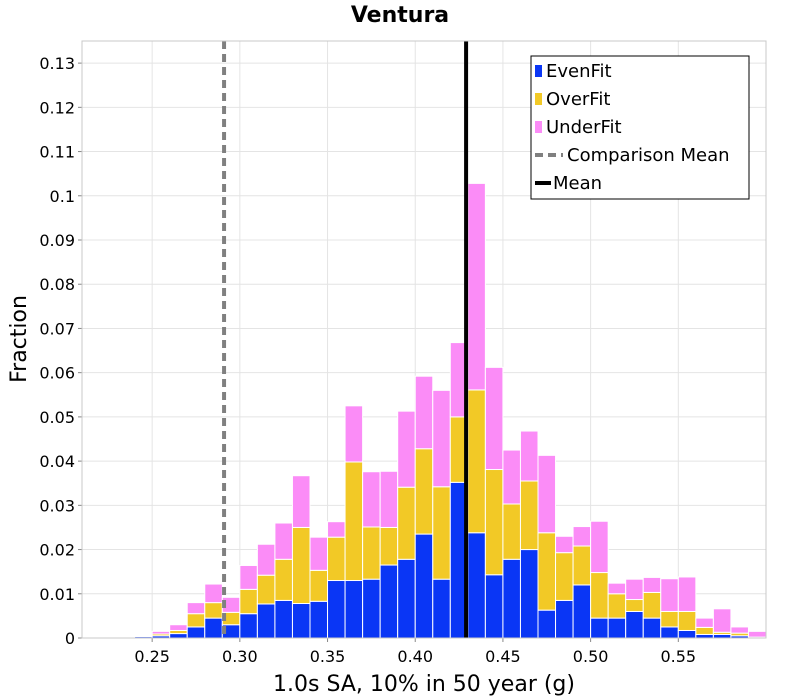  I want to click on x-tick-label: 0.35, so click(328, 656).